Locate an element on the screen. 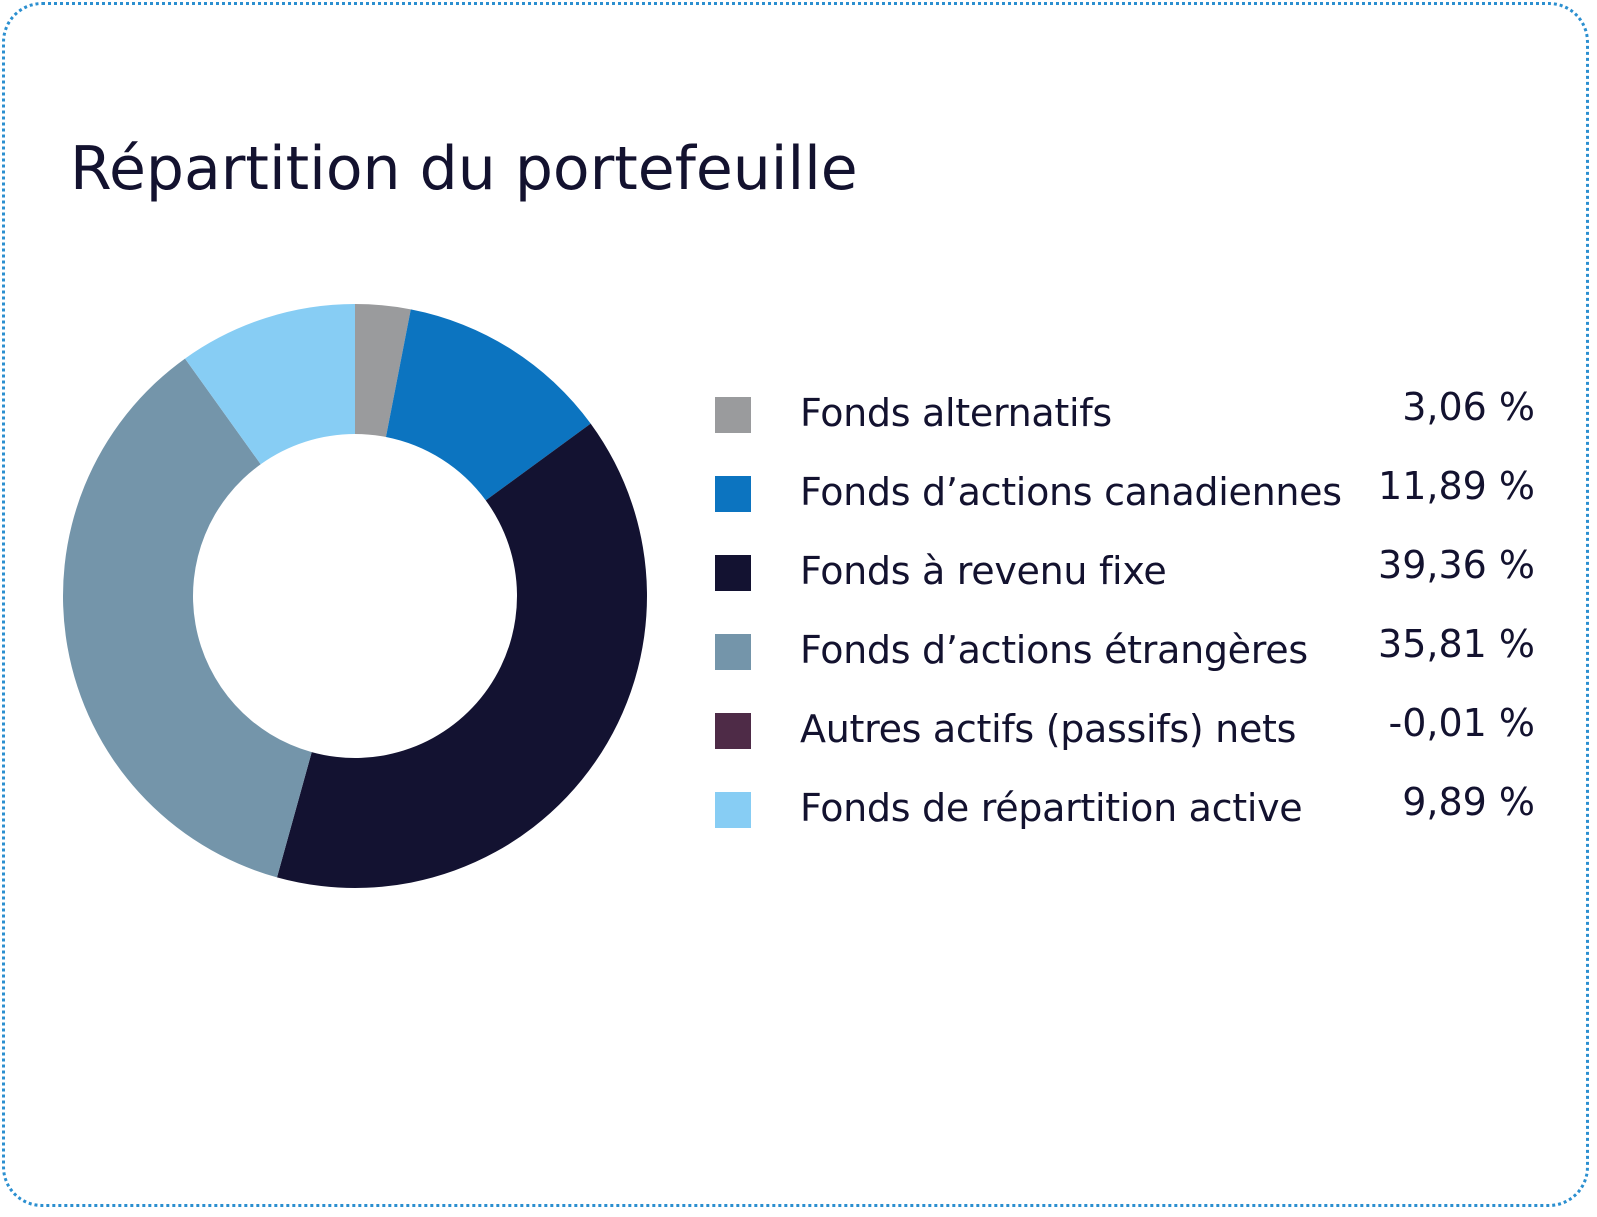 Image resolution: width=1597 pixels, height=1217 pixels. legend-item: Fonds d’actions étrangères 35,81 % is located at coordinates (1125, 661).